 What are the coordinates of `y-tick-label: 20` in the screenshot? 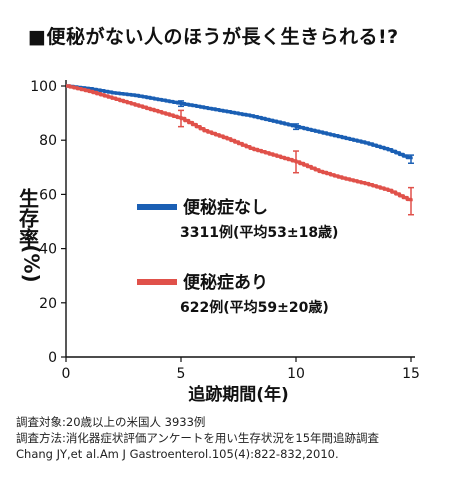 It's located at (48, 304).